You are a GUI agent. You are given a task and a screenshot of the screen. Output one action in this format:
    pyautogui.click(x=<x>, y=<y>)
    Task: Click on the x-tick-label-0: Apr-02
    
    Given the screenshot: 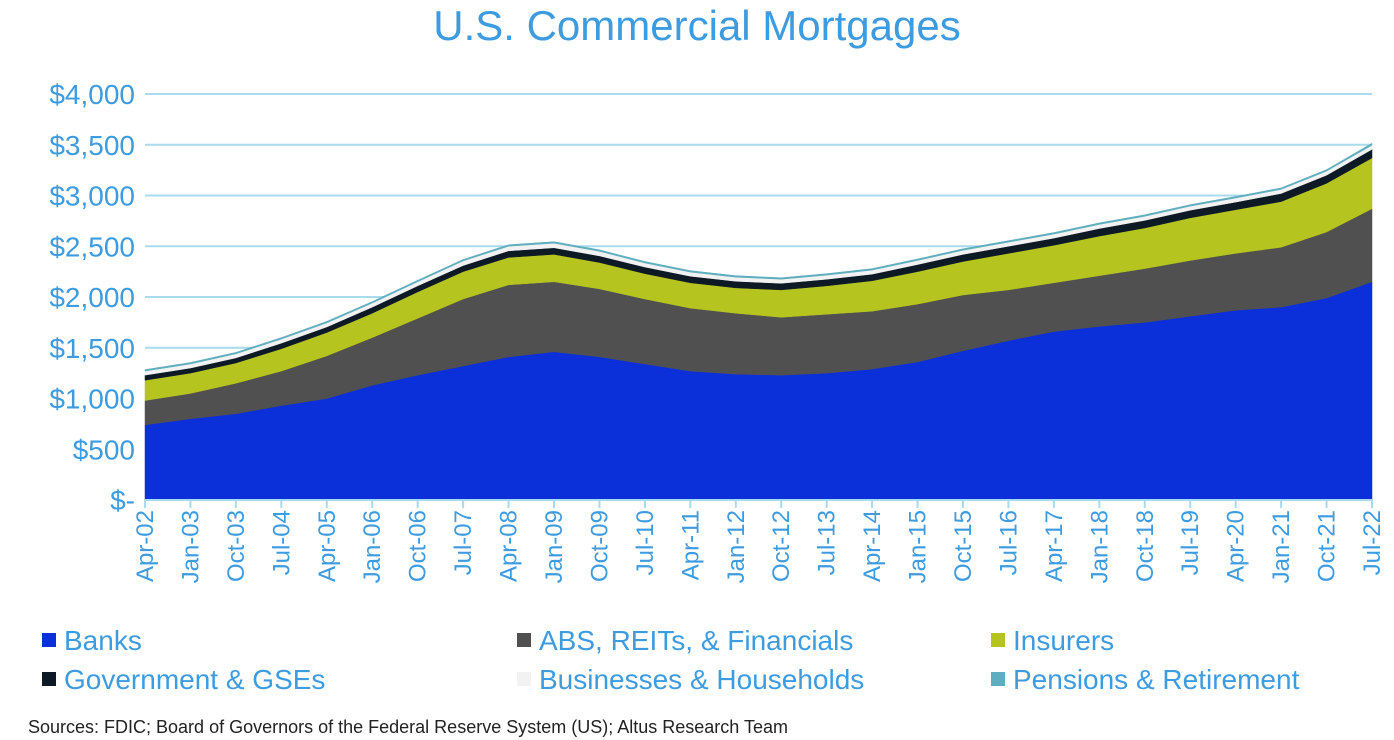 What is the action you would take?
    pyautogui.click(x=145, y=546)
    